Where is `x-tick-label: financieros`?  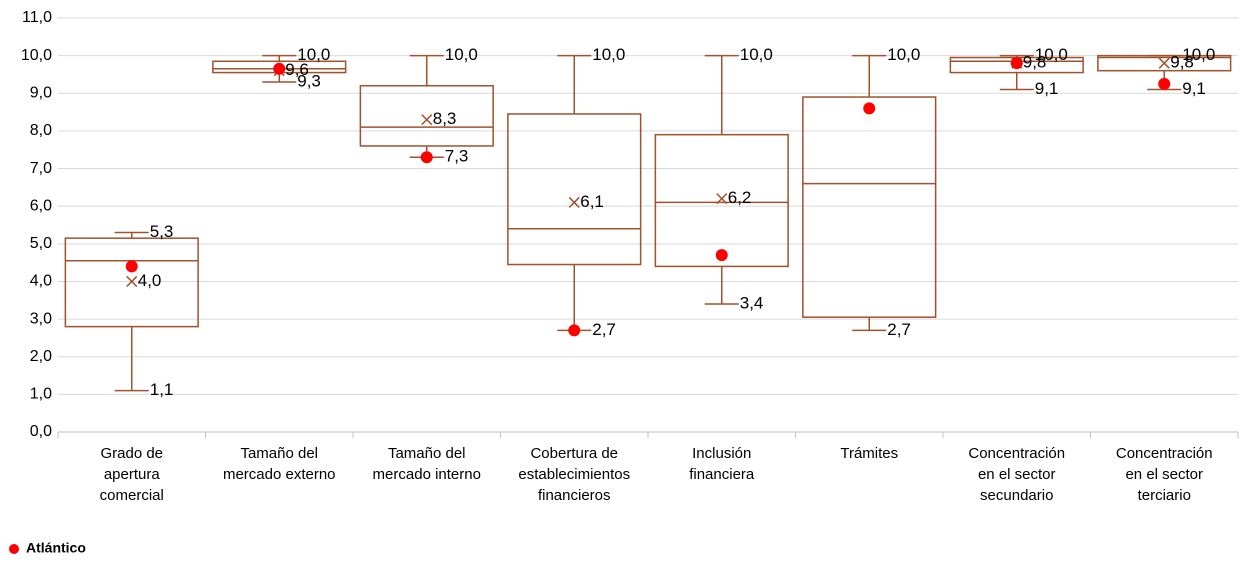 x-tick-label: financieros is located at coordinates (574, 495).